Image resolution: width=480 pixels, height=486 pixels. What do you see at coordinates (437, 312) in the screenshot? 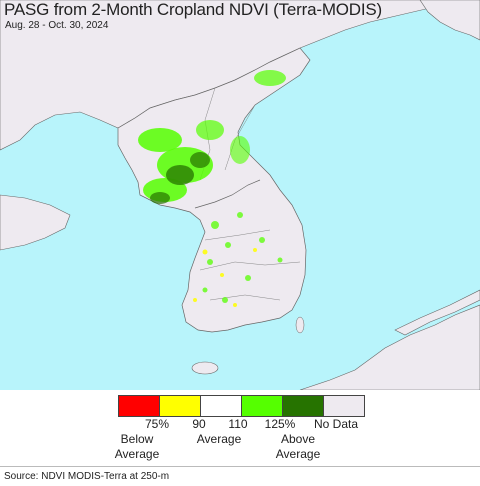
I see `land-japan-west` at bounding box center [437, 312].